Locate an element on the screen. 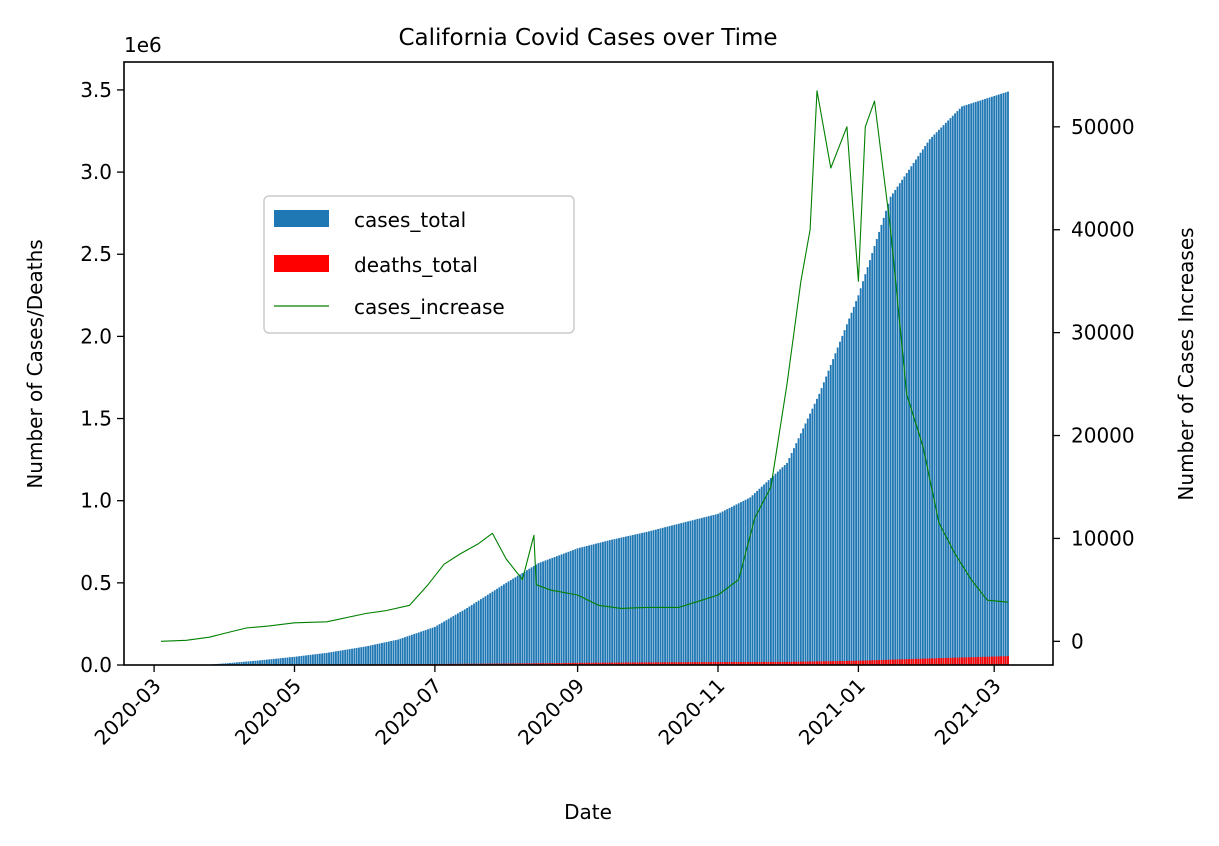 Image resolution: width=1219 pixels, height=846 pixels. legend: cases_total deaths_total cases_increase is located at coordinates (419, 264).